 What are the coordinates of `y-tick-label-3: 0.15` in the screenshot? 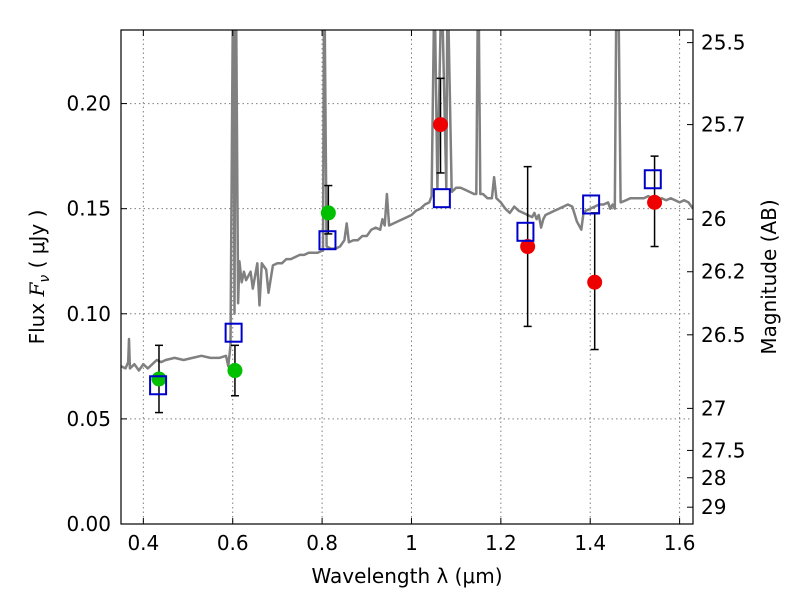 It's located at (88, 209).